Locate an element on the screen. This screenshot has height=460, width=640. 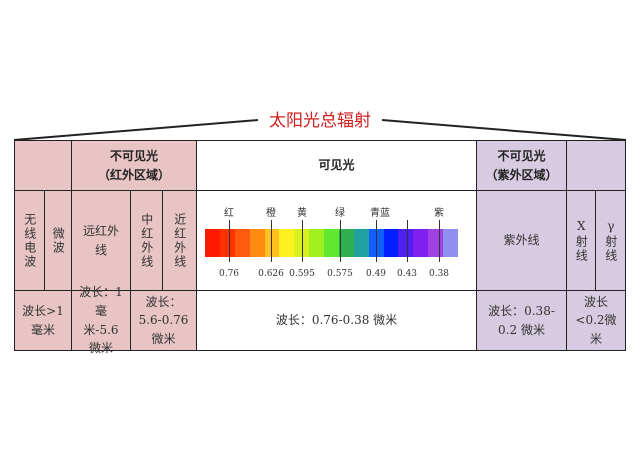
microwave-label: 微波 is located at coordinates (58, 240).